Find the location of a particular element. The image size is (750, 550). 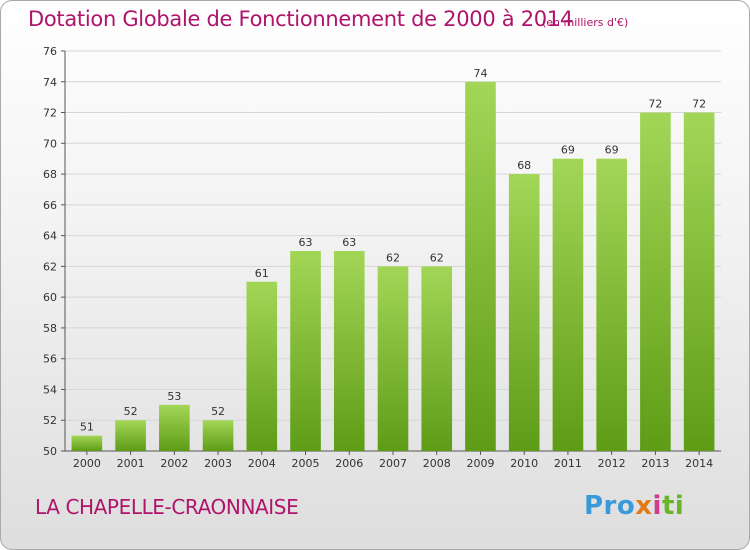

x-tick-label: 2002 is located at coordinates (174, 463).